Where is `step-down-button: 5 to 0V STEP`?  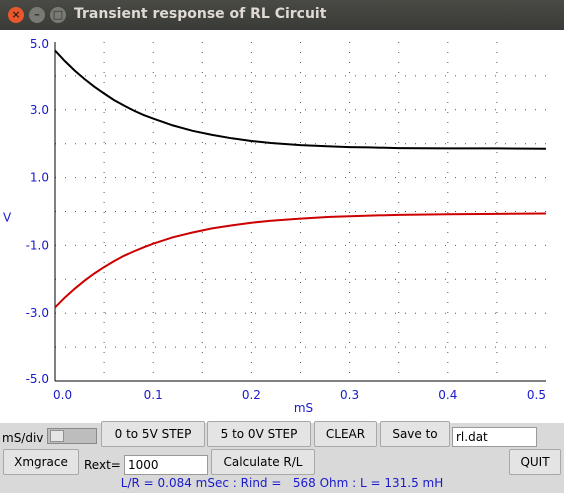 step-down-button: 5 to 0V STEP is located at coordinates (259, 434).